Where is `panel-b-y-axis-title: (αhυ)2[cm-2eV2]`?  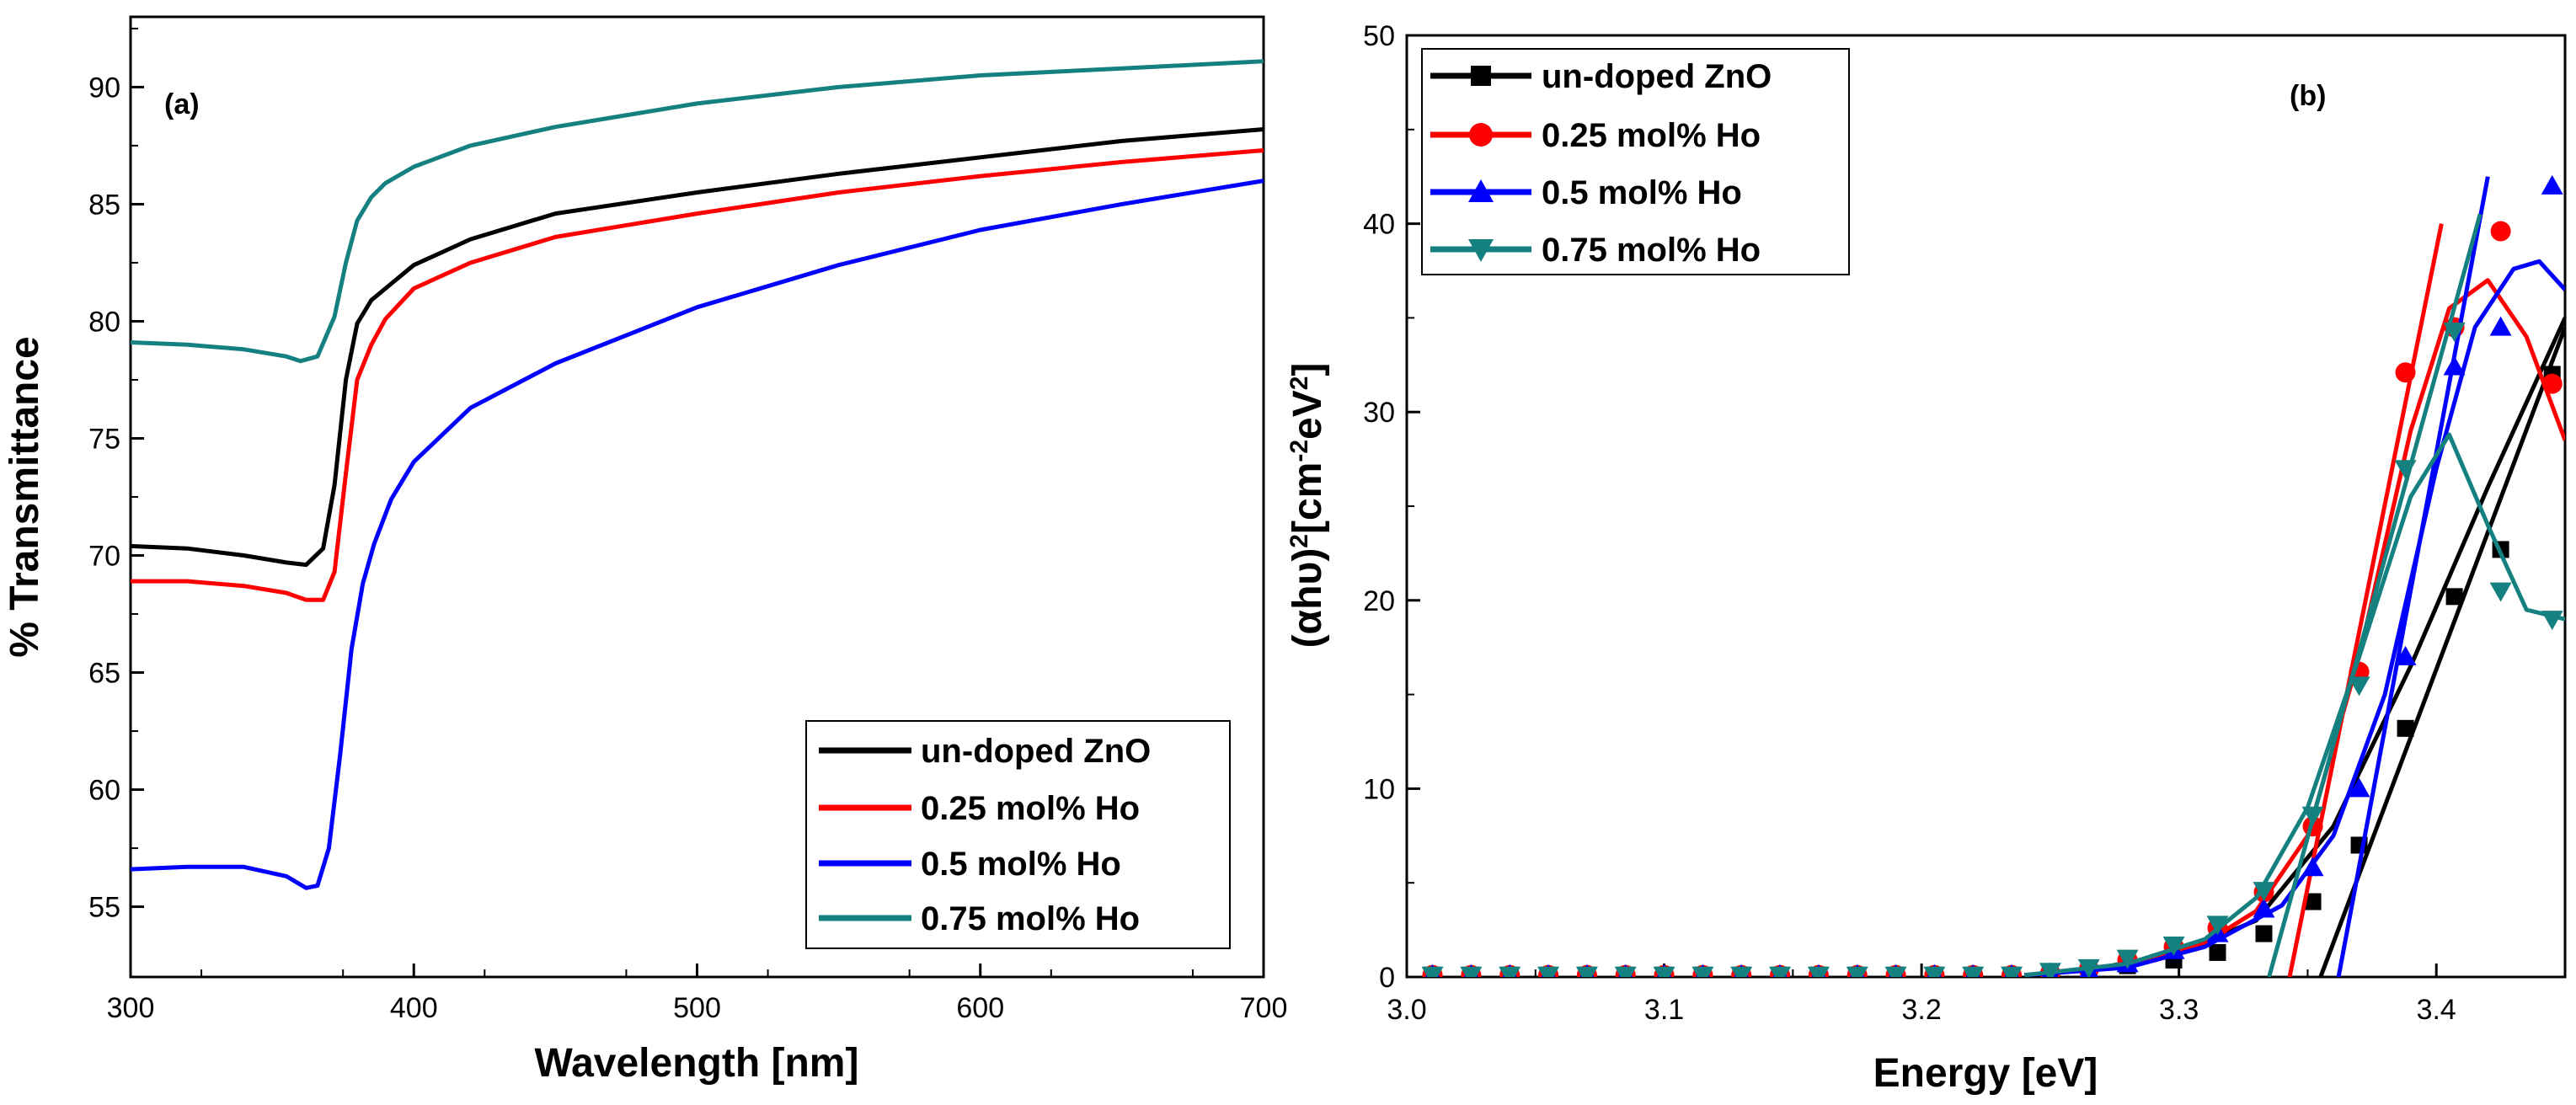
panel-b-y-axis-title: (αhυ)2[cm-2eV2] is located at coordinates (1308, 506).